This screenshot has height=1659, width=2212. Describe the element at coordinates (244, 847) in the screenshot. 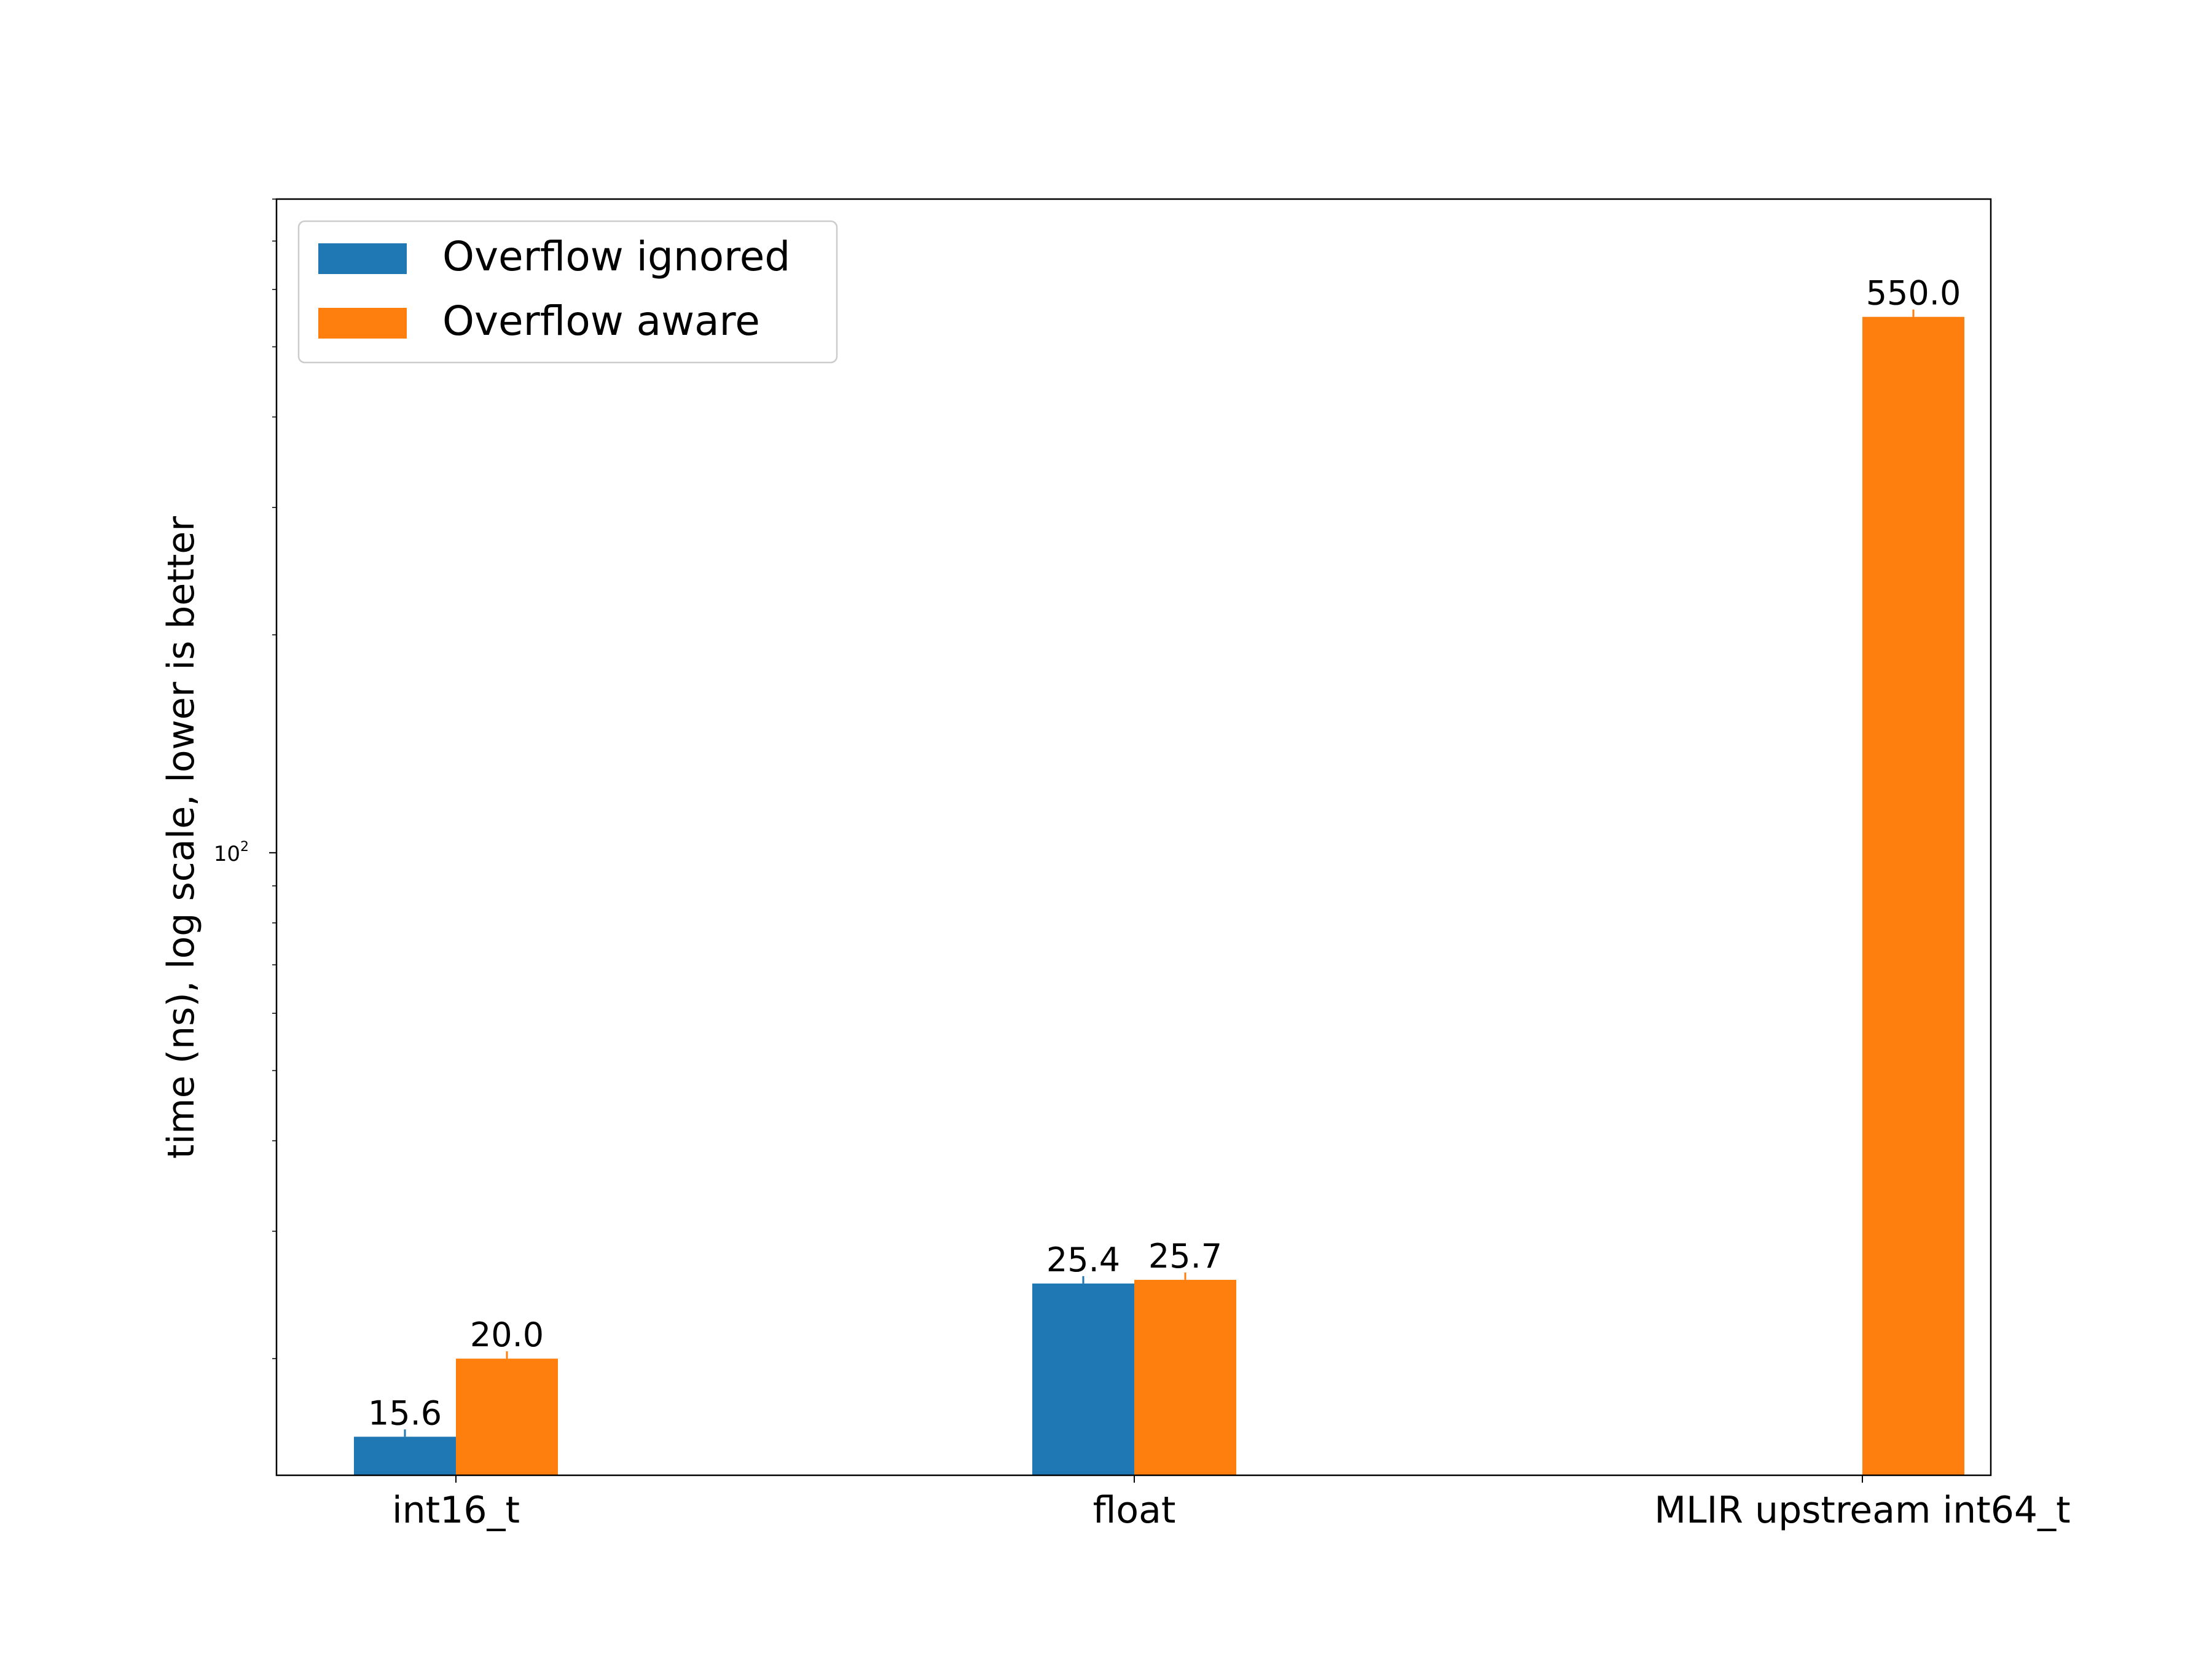

I see `y-tick-exponent: 2` at that location.